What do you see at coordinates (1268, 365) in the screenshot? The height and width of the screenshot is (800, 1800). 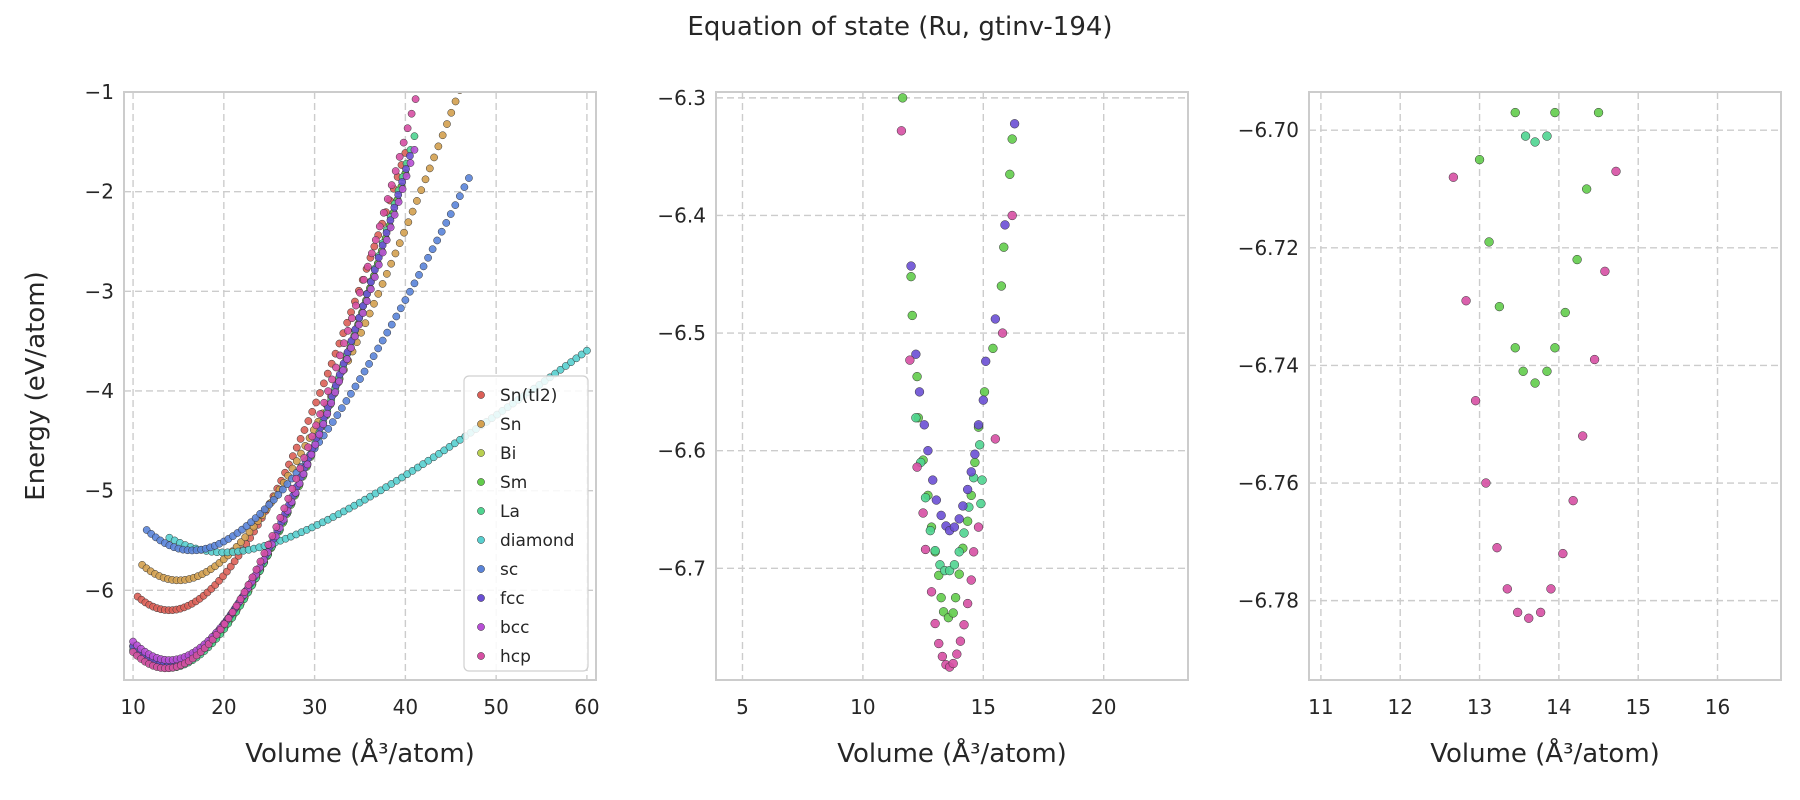 I see `y-tick-label: −6.74` at bounding box center [1268, 365].